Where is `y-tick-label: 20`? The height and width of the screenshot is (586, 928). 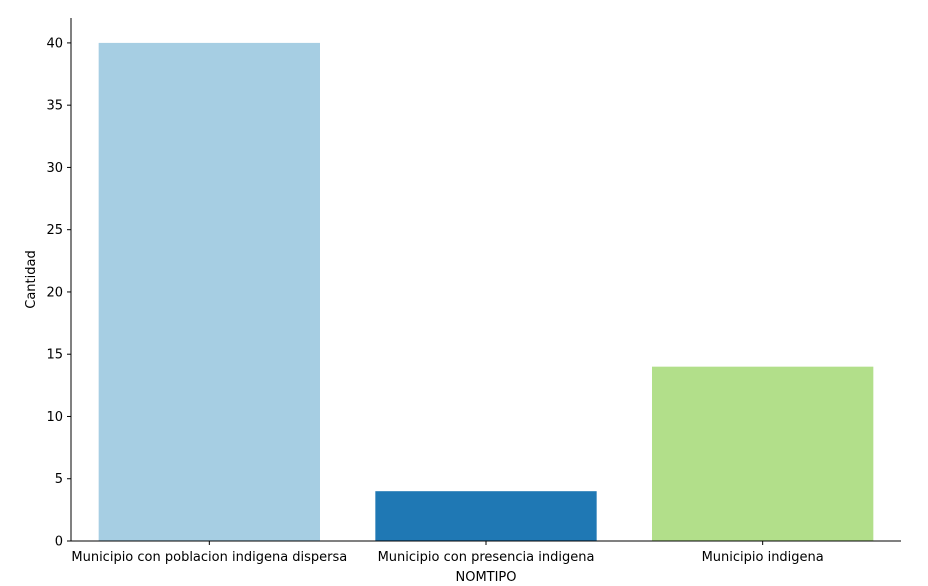
y-tick-label: 20 is located at coordinates (54, 292).